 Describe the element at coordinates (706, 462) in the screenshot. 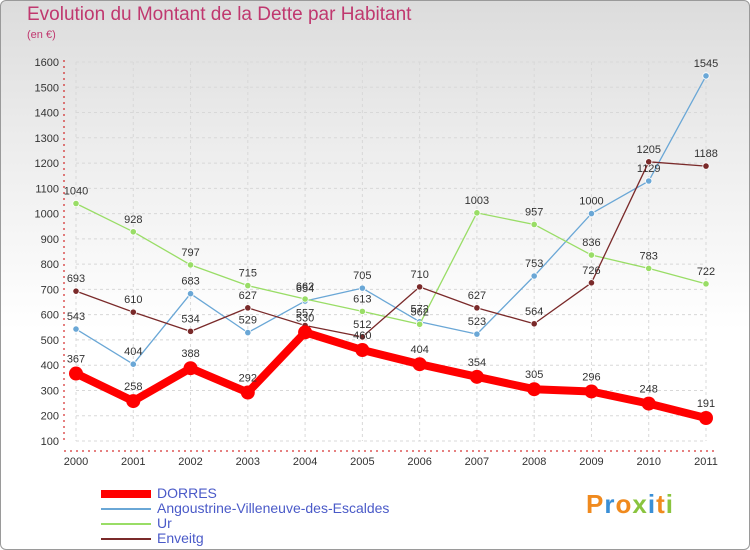

I see `x-tick-label: 2011` at that location.